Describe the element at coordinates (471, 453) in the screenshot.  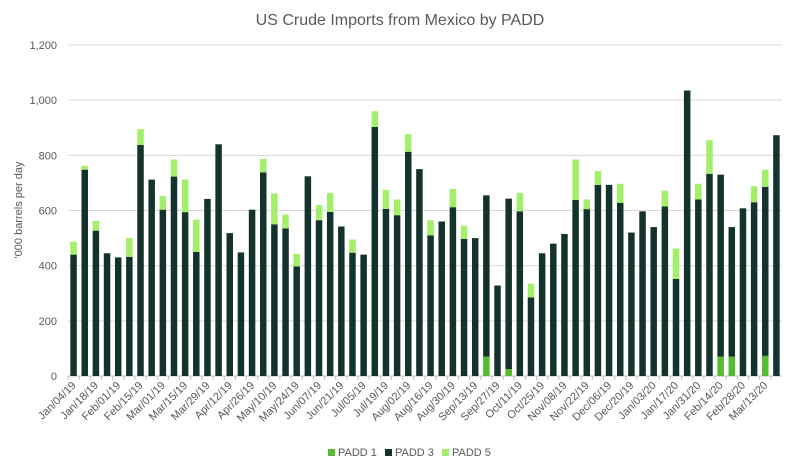
I see `legend-label: PADD 5` at that location.